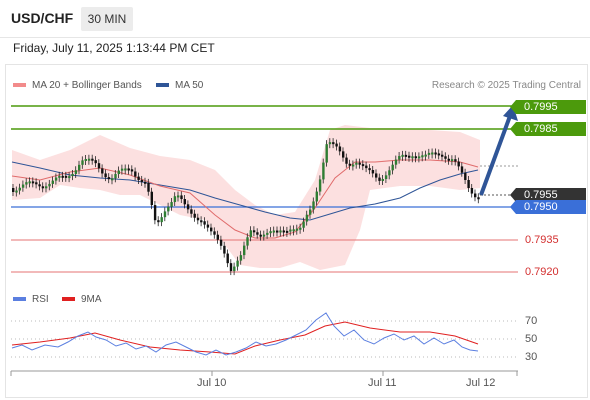  What do you see at coordinates (87, 85) in the screenshot?
I see `legend-ma20-label: MA 20 + Bollinger Bands` at bounding box center [87, 85].